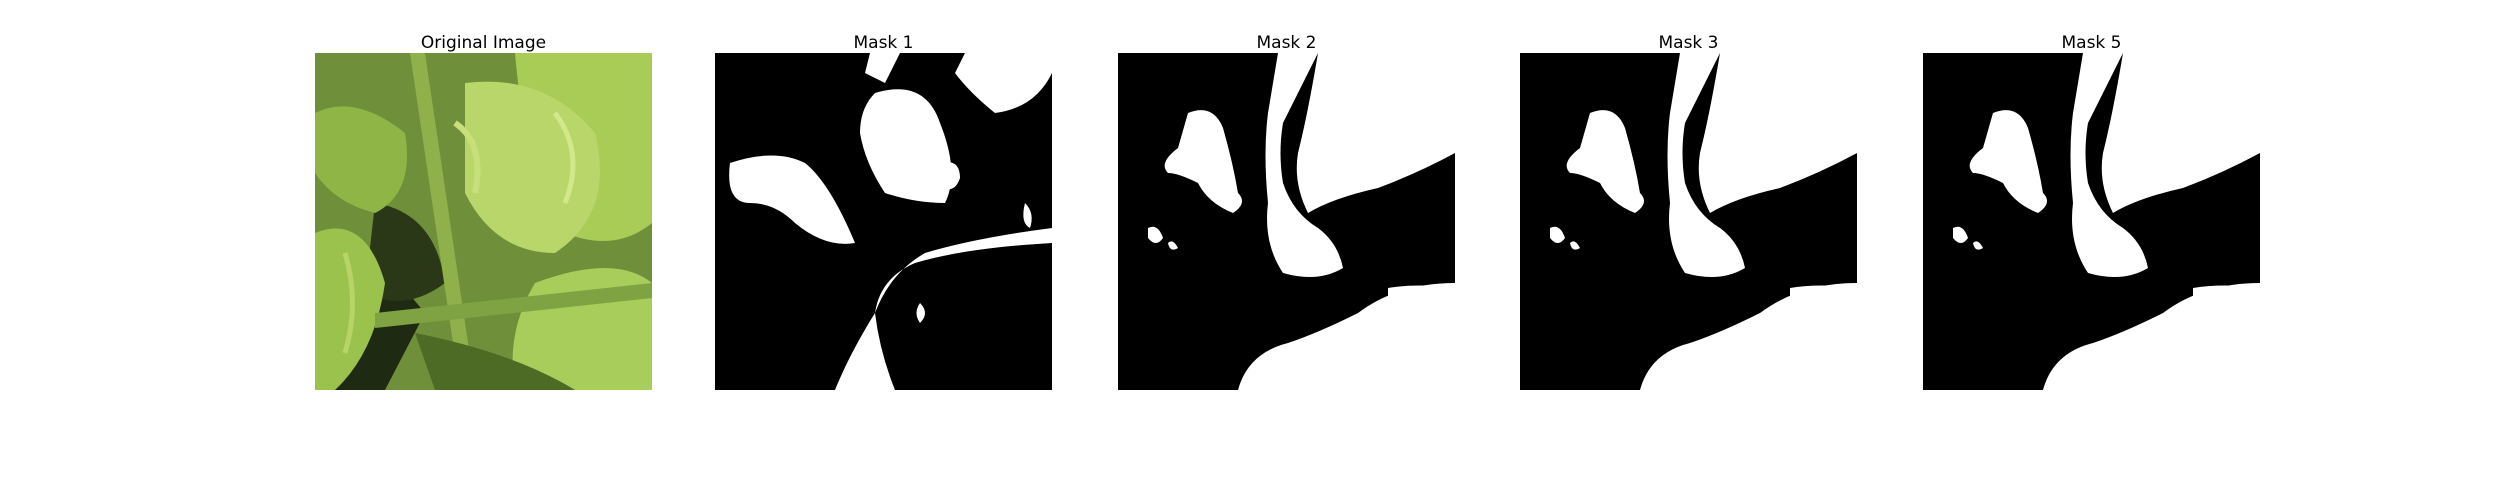  I want to click on panel-title: Mask 2, so click(1286, 43).